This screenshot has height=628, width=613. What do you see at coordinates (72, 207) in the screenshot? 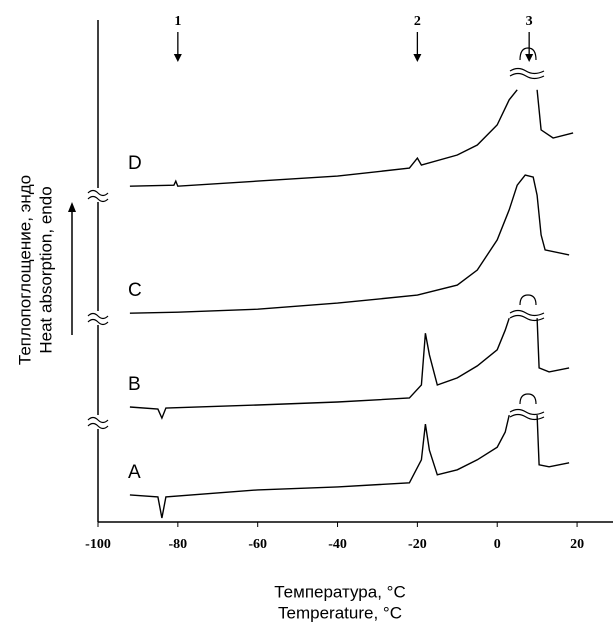
I see `y-arrowhead` at bounding box center [72, 207].